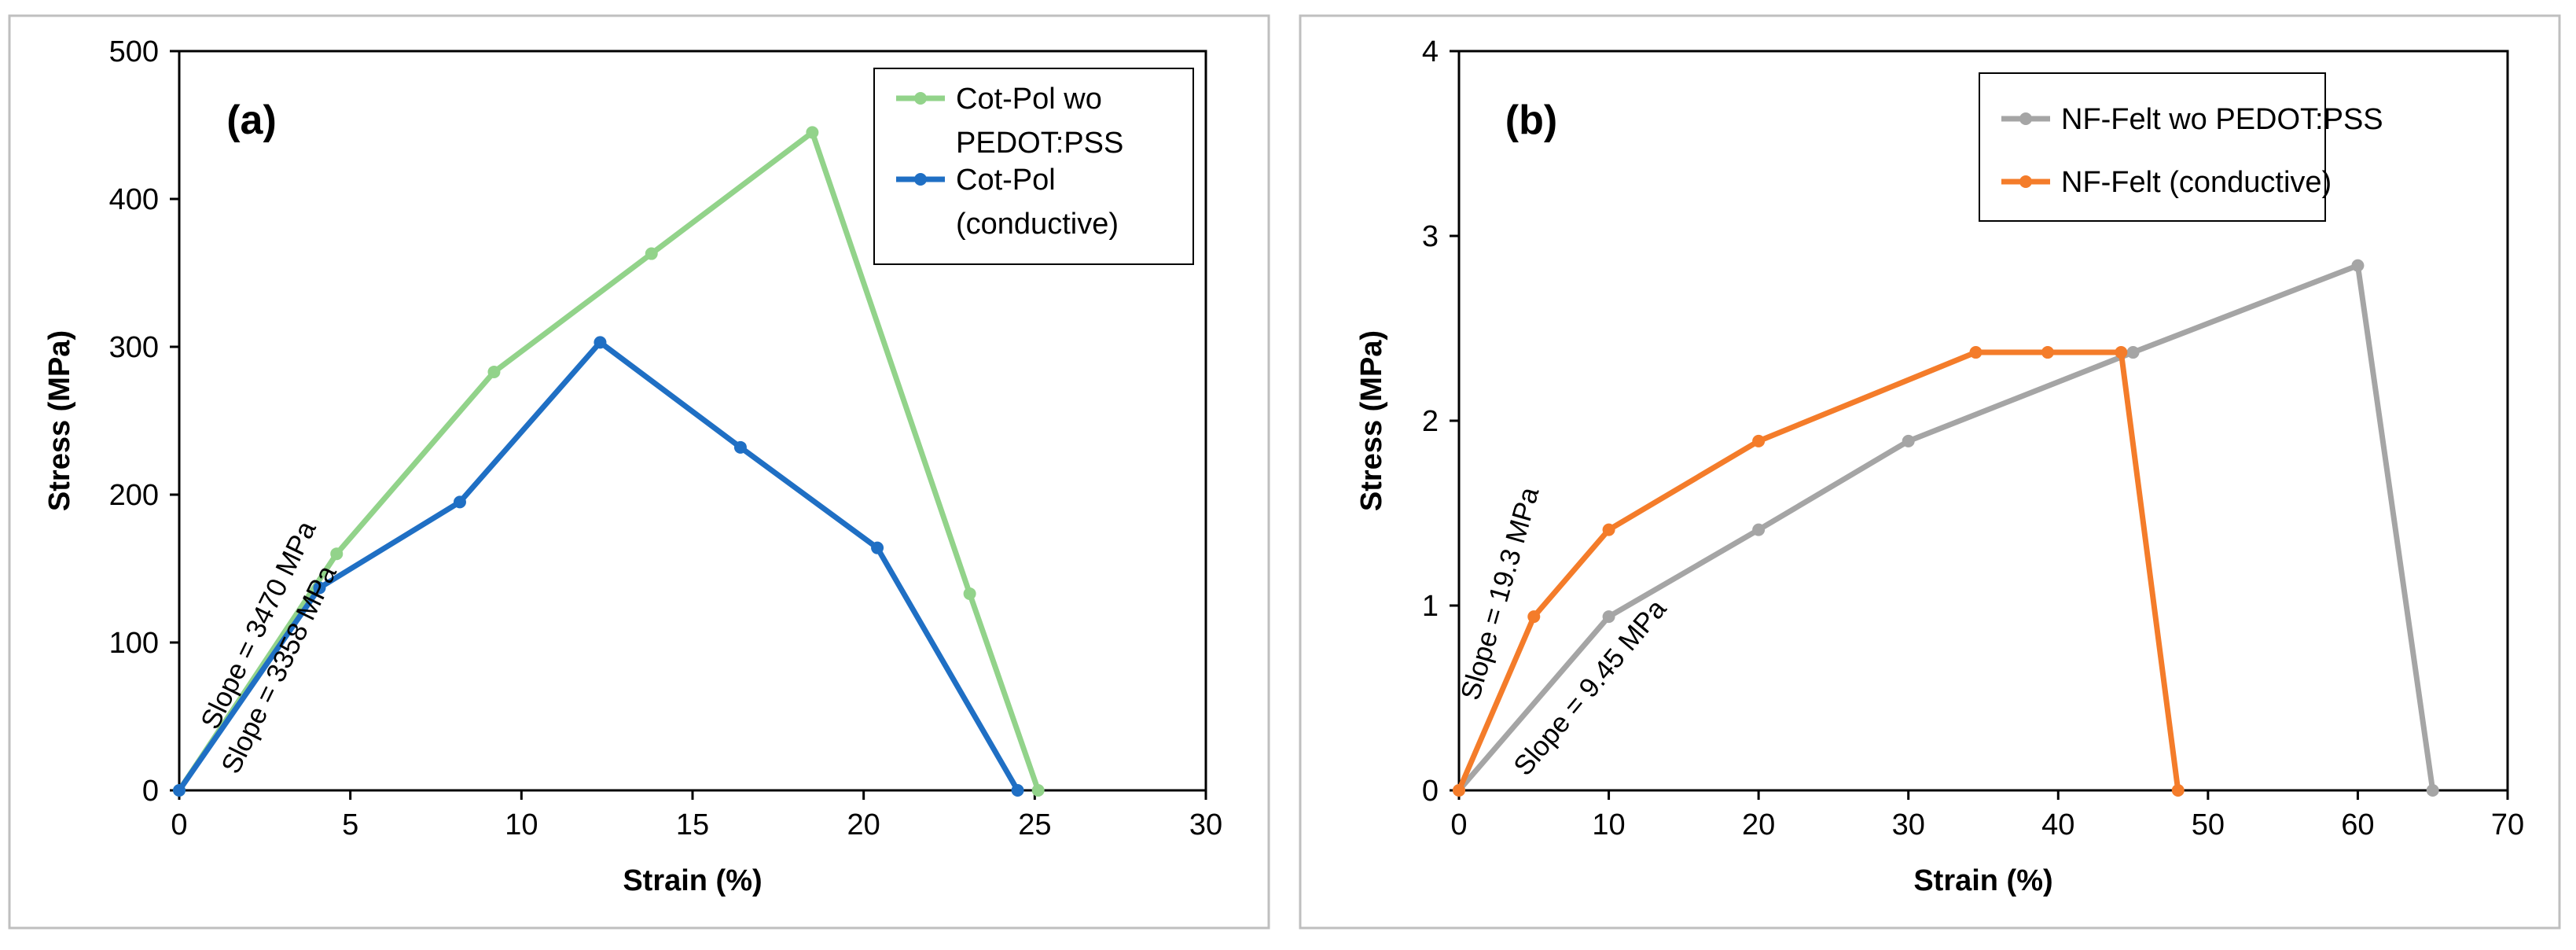 The height and width of the screenshot is (950, 2576). I want to click on y-tick-label: 500, so click(134, 52).